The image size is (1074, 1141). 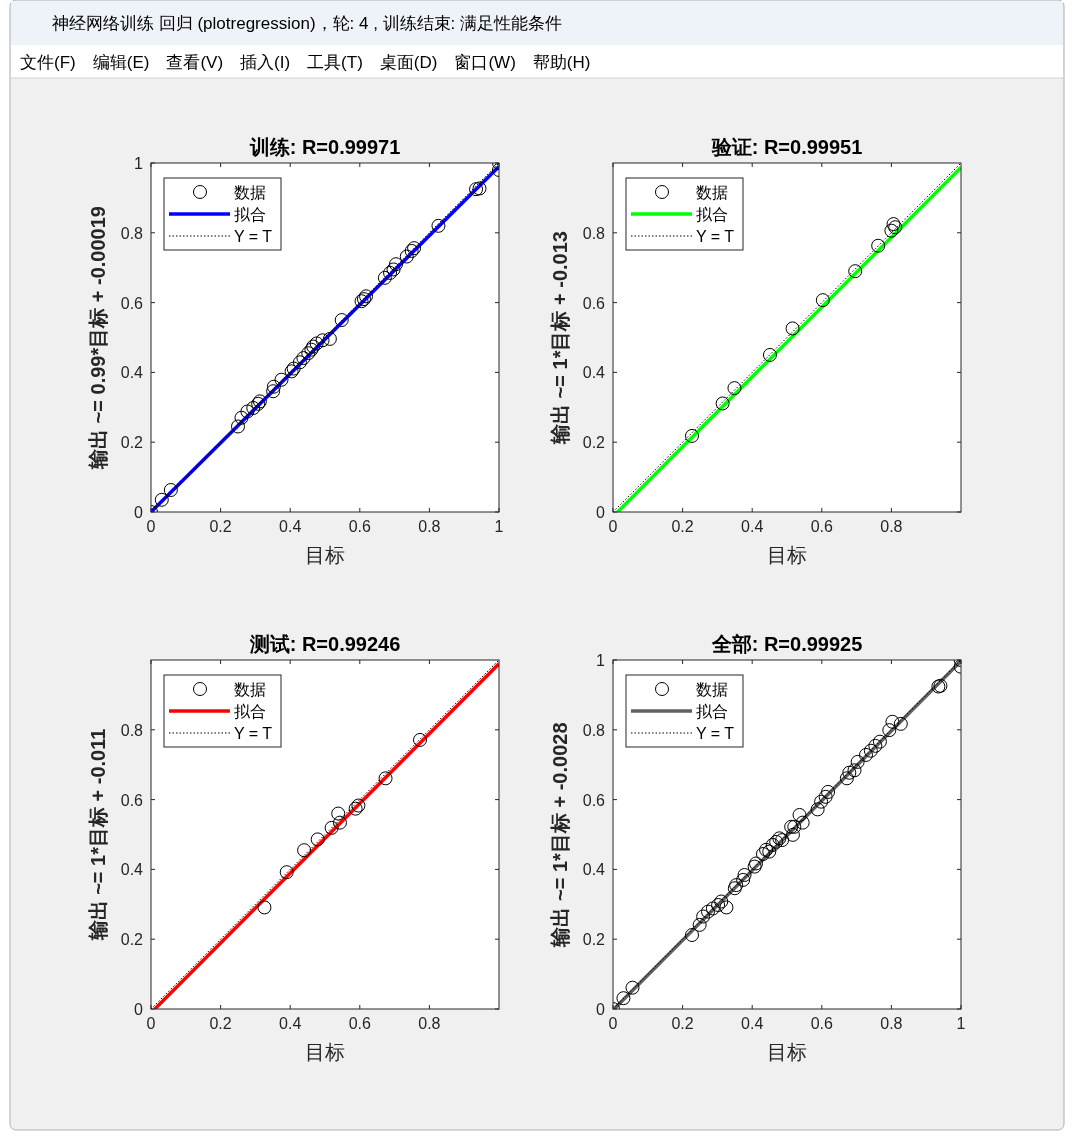 What do you see at coordinates (98, 835) in the screenshot?
I see `y-axis-title: 输出 ~= 1*目标 + -0.011` at bounding box center [98, 835].